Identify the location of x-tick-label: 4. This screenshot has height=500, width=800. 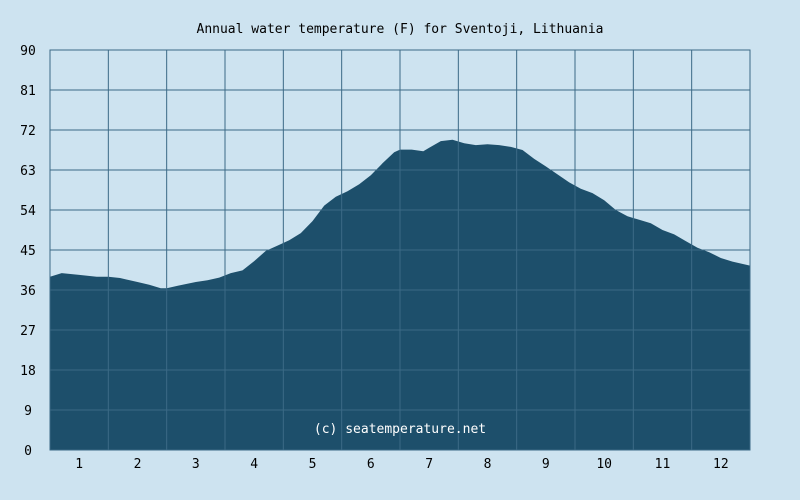
(254, 464).